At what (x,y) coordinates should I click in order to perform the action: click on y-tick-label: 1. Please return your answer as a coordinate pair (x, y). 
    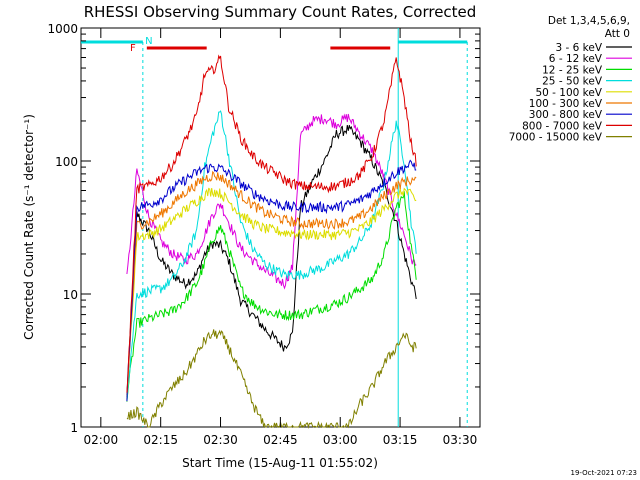
    Looking at the image, I should click on (74, 428).